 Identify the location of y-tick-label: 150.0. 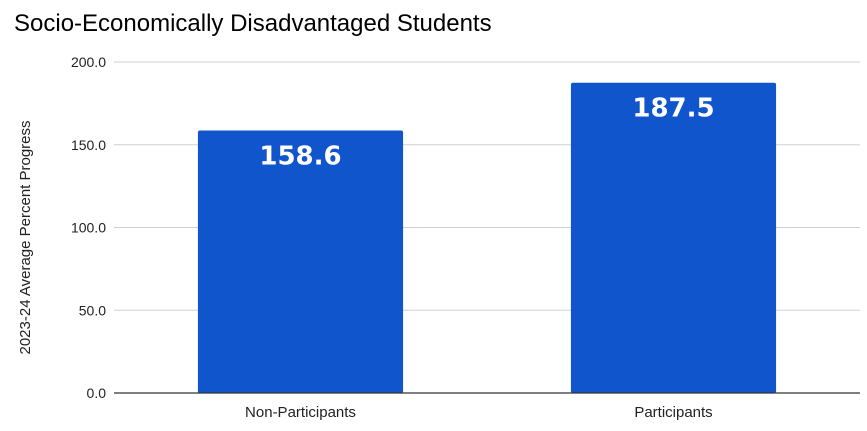
(88, 145).